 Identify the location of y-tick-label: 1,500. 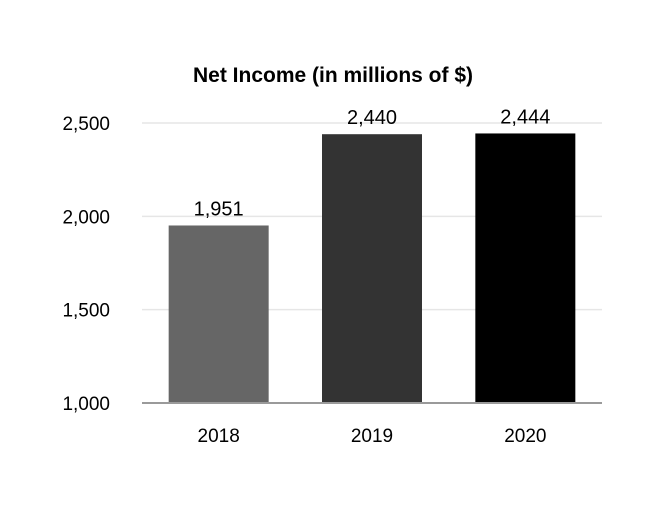
(86, 311).